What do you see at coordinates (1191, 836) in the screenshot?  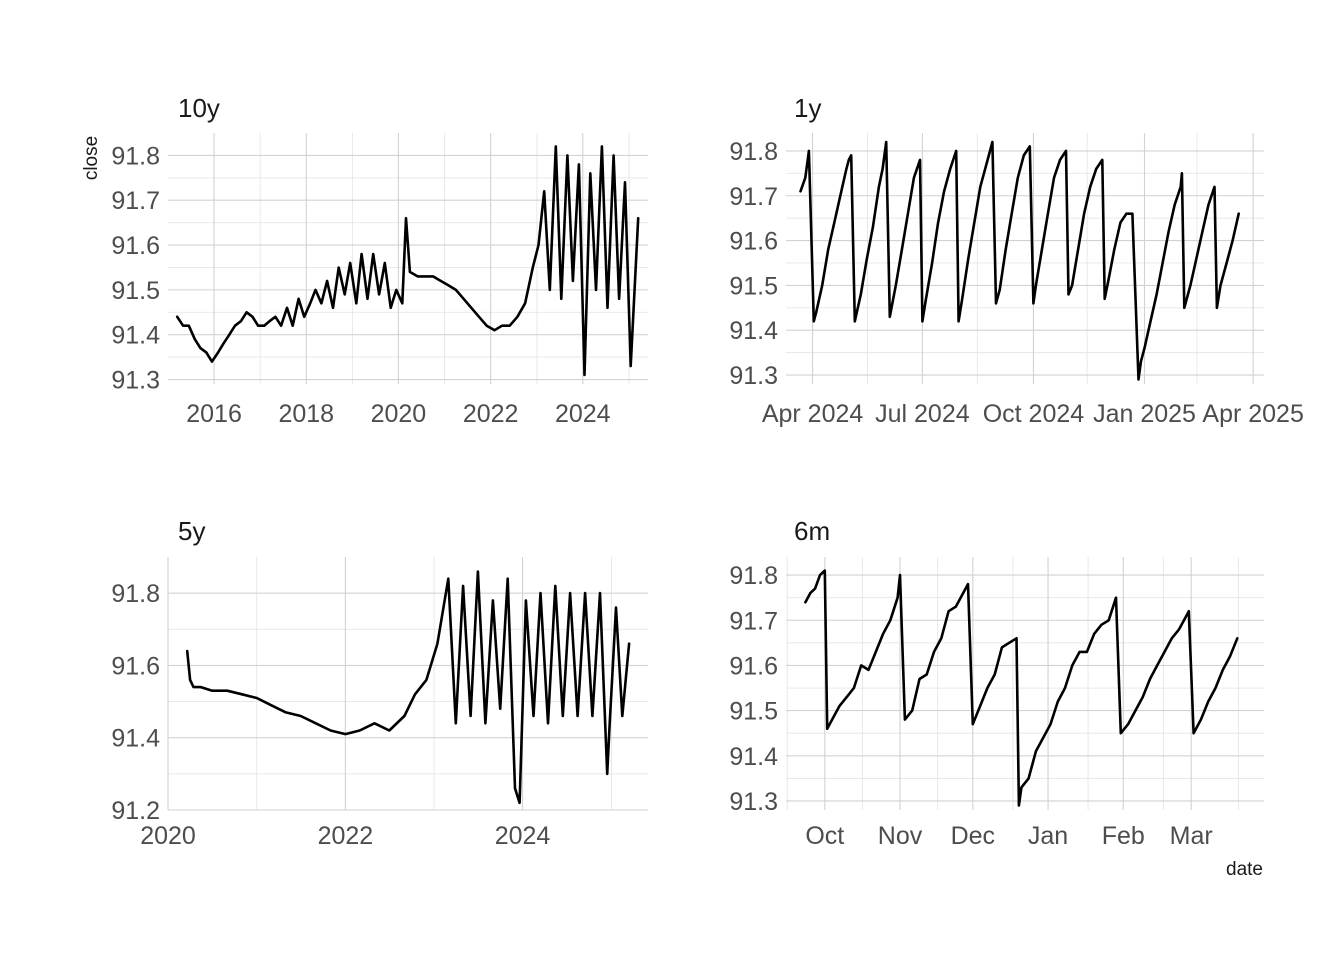 I see `x-tick-label: Mar` at bounding box center [1191, 836].